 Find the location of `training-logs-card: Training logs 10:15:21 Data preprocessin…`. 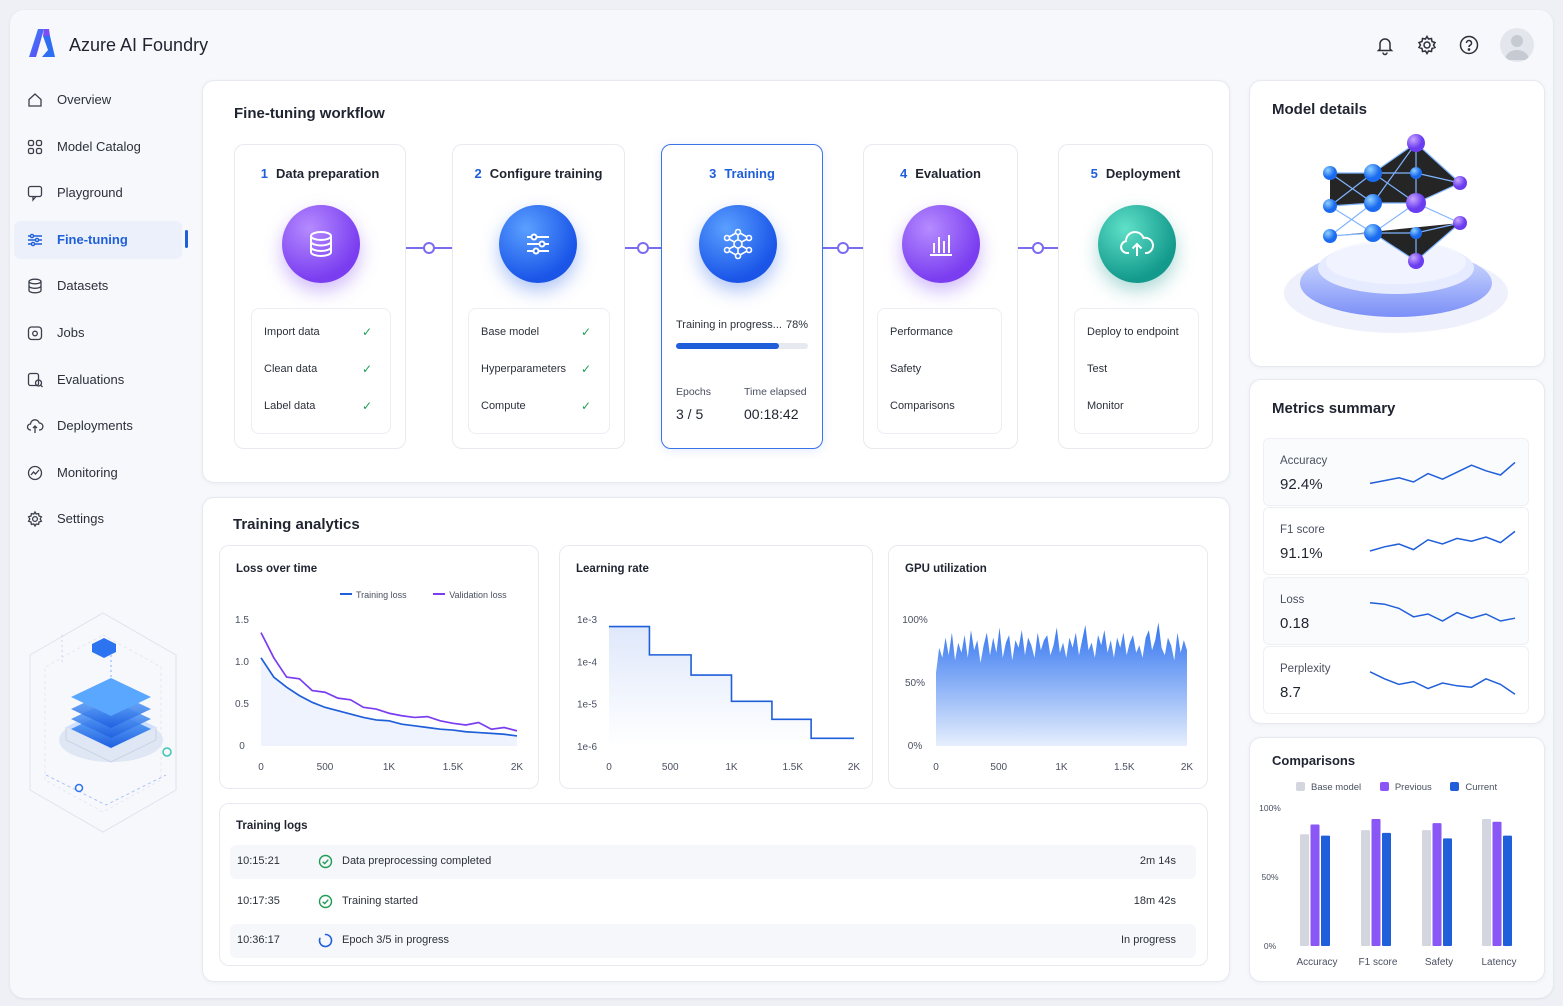

training-logs-card: Training logs 10:15:21 Data preprocessin… is located at coordinates (713, 884).